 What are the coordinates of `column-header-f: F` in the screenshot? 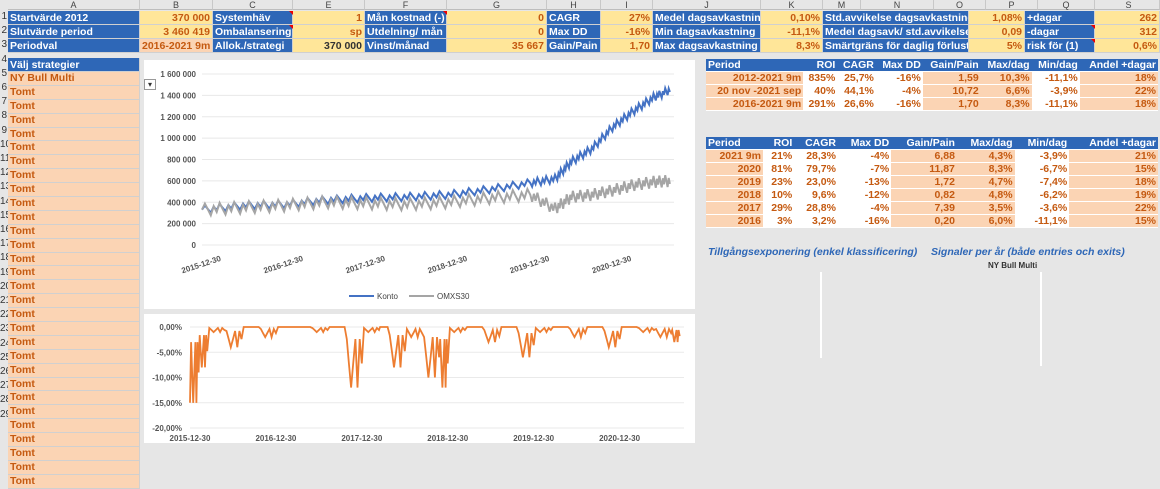 It's located at (406, 5).